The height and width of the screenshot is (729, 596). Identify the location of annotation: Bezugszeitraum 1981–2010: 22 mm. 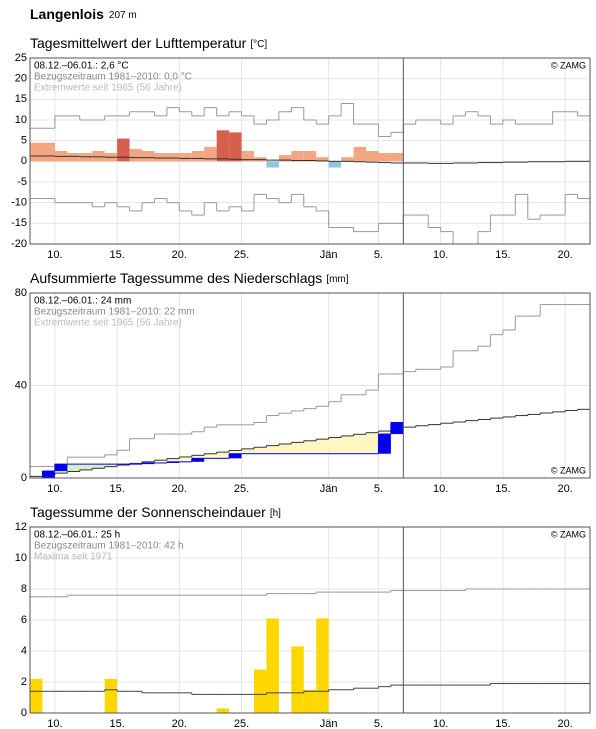
(114, 312).